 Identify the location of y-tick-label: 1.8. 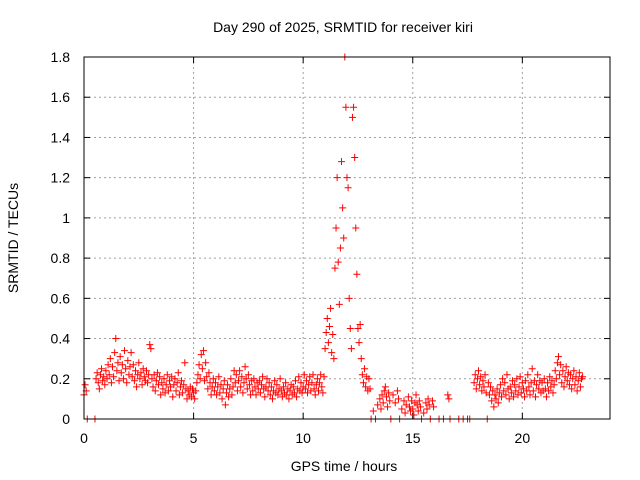
(61, 57).